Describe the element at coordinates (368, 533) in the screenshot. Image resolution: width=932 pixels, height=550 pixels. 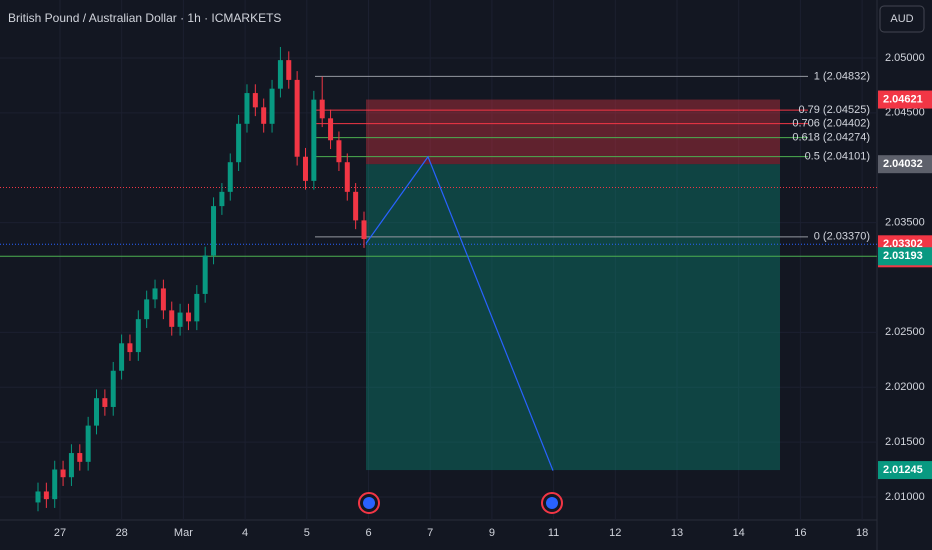
I see `x-tick-label: 6` at that location.